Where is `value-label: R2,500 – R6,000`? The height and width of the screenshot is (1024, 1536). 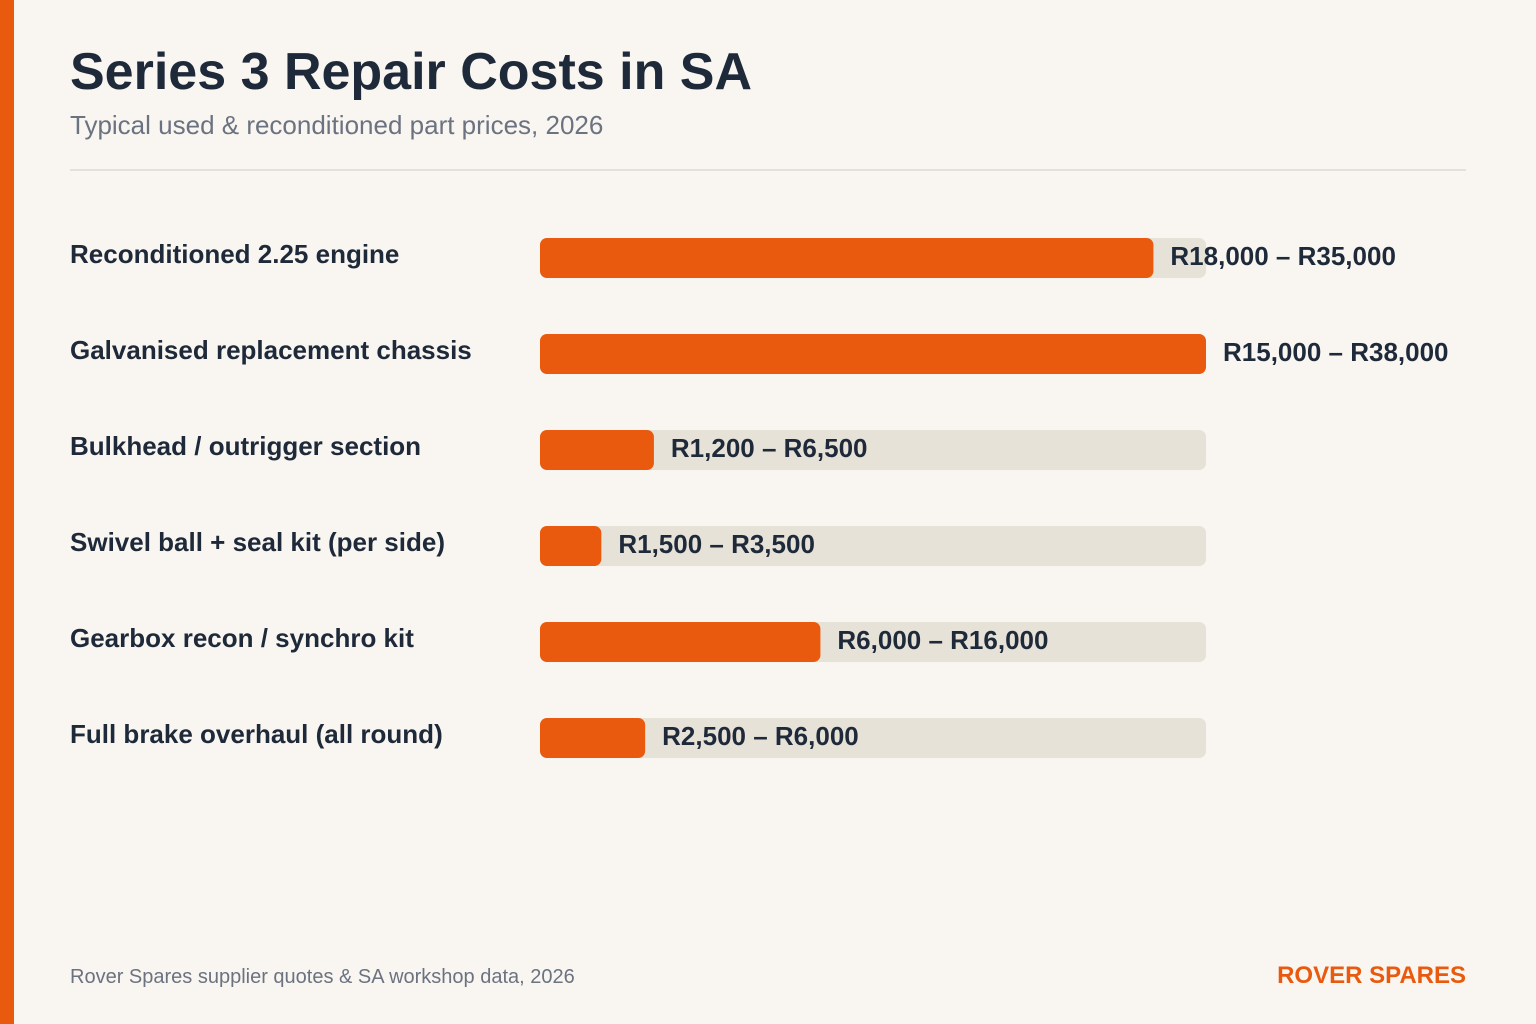
value-label: R2,500 – R6,000 is located at coordinates (760, 736).